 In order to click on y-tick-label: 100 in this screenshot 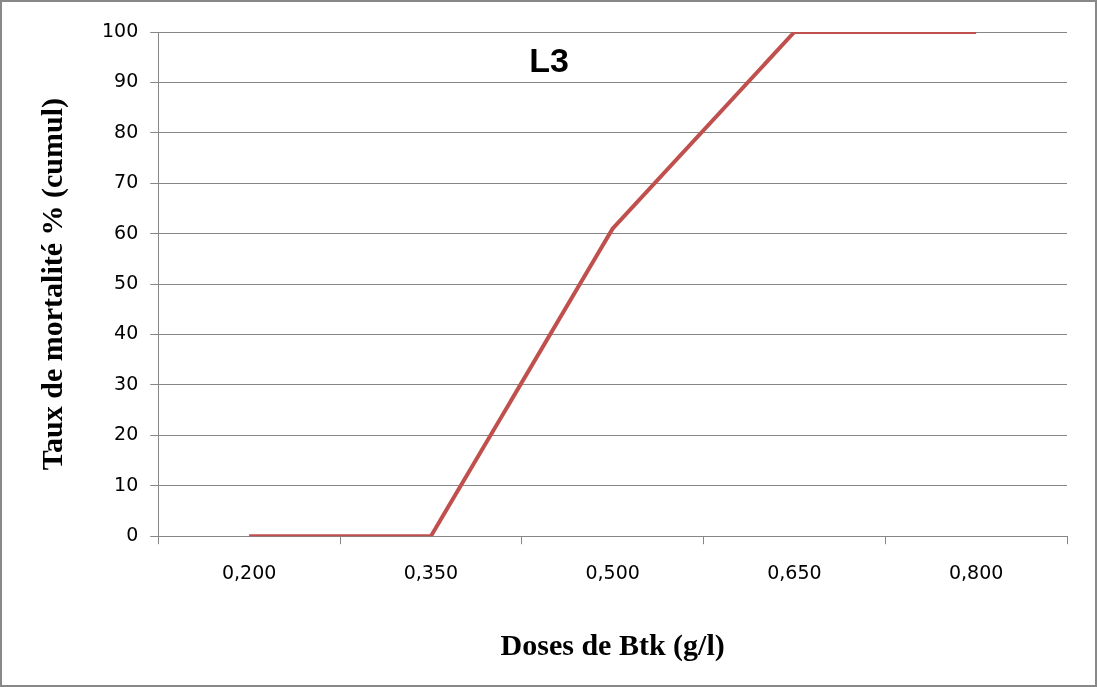, I will do `click(120, 29)`.